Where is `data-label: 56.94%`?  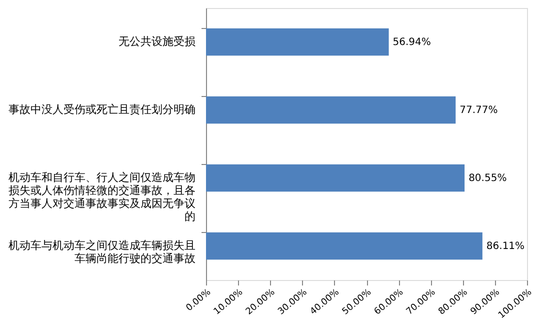 data-label: 56.94% is located at coordinates (411, 42).